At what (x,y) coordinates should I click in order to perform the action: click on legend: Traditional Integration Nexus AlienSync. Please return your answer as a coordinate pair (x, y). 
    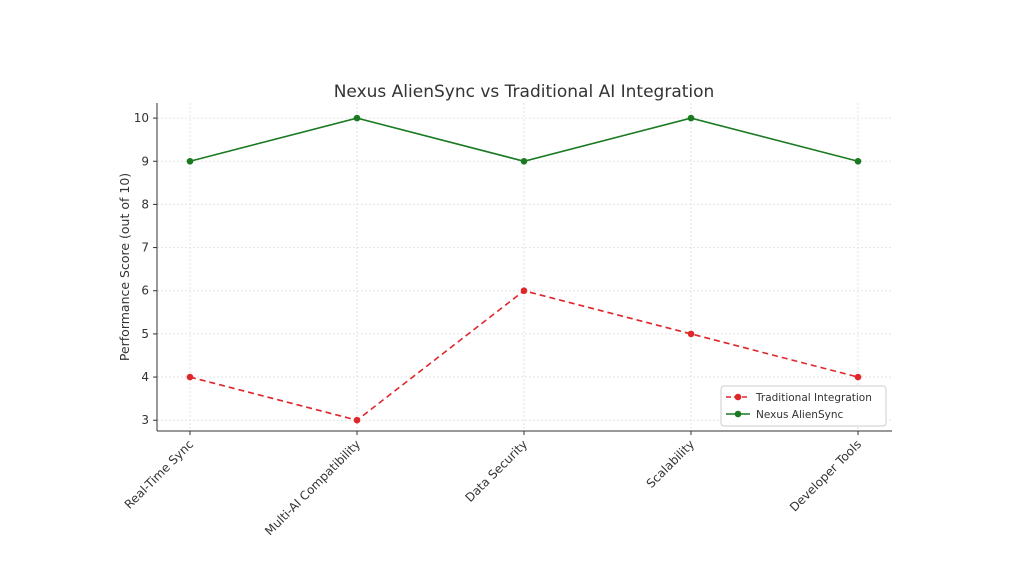
    Looking at the image, I should click on (803, 406).